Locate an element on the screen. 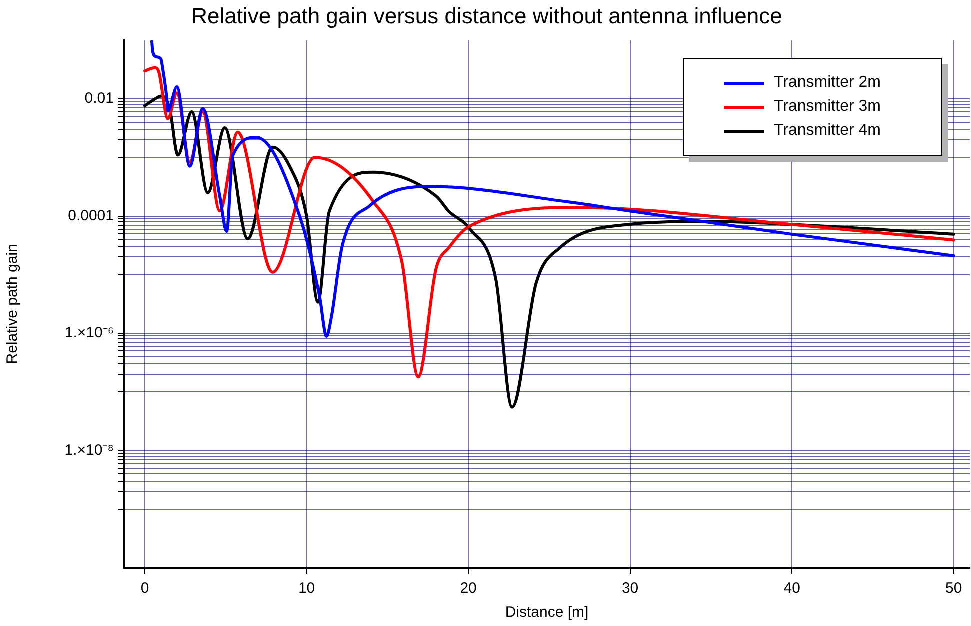 The height and width of the screenshot is (626, 971). y-tick-label: 1.×10⁻⁸ is located at coordinates (89, 450).